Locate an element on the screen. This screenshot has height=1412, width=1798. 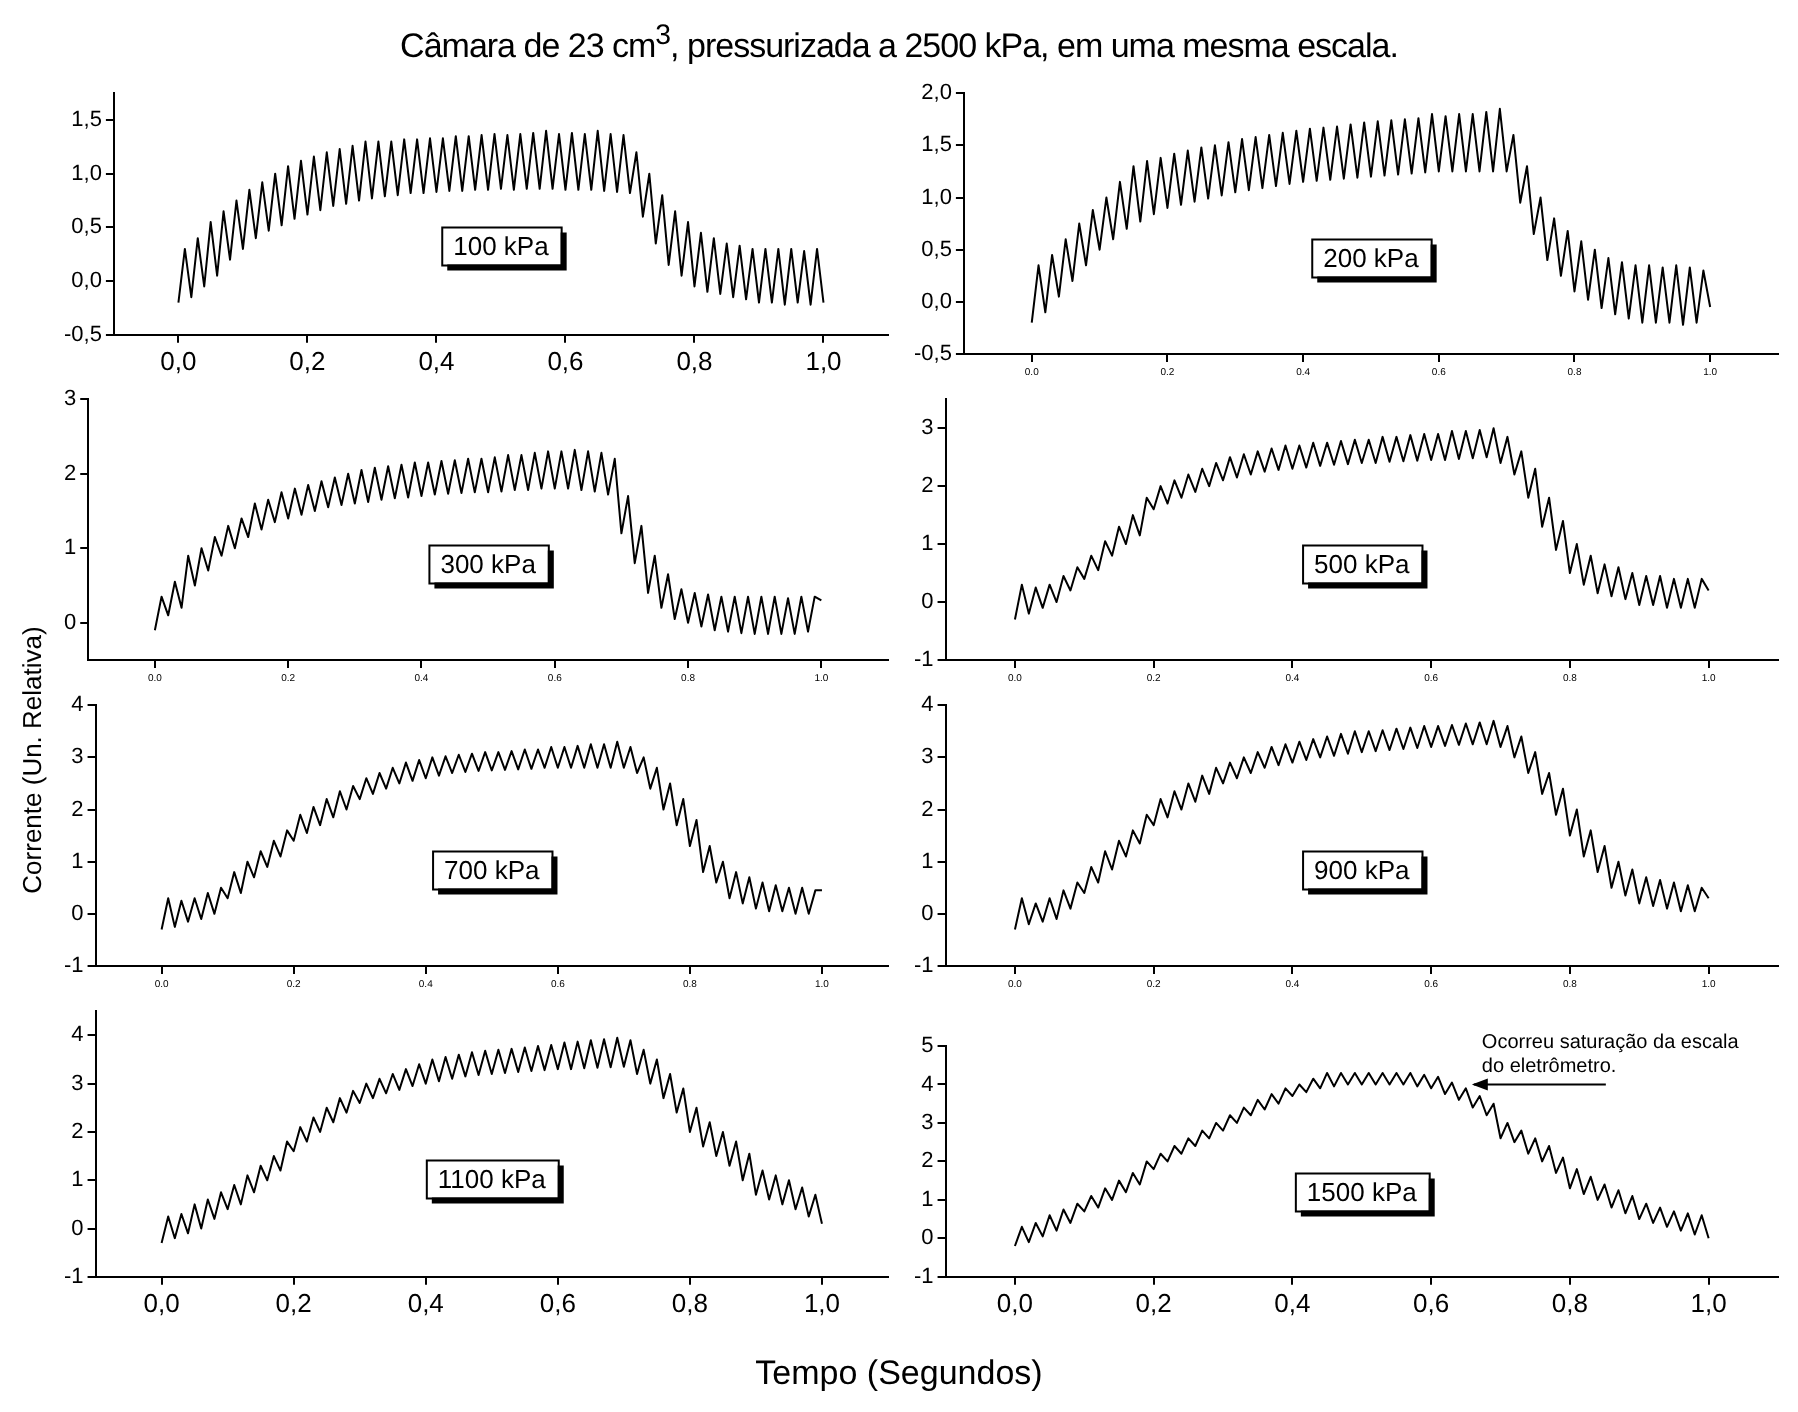
annotation: 100 kPa is located at coordinates (502, 245).